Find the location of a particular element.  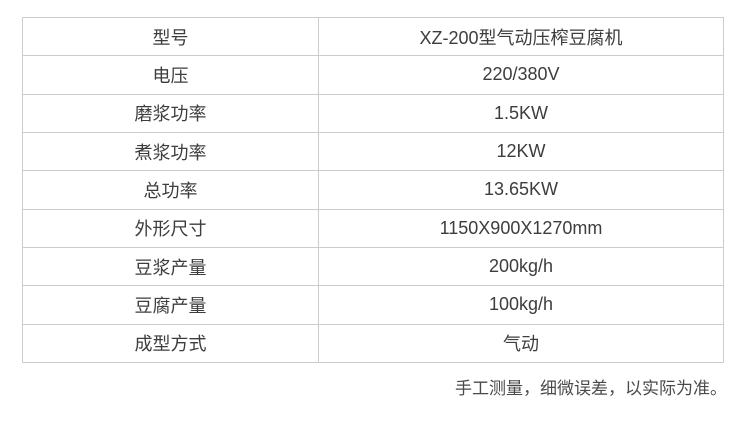

spec-table-row: 外形尺寸 1150X900X1270mm is located at coordinates (373, 228).